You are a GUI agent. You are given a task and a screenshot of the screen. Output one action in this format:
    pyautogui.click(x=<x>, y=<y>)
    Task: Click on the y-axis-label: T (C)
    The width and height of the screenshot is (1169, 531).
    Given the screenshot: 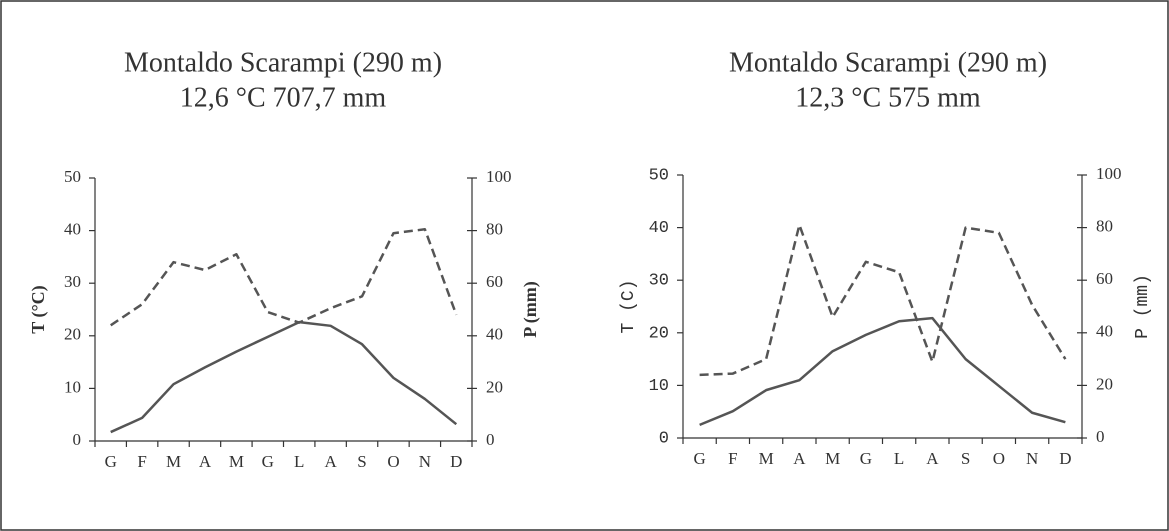 What is the action you would take?
    pyautogui.click(x=629, y=306)
    